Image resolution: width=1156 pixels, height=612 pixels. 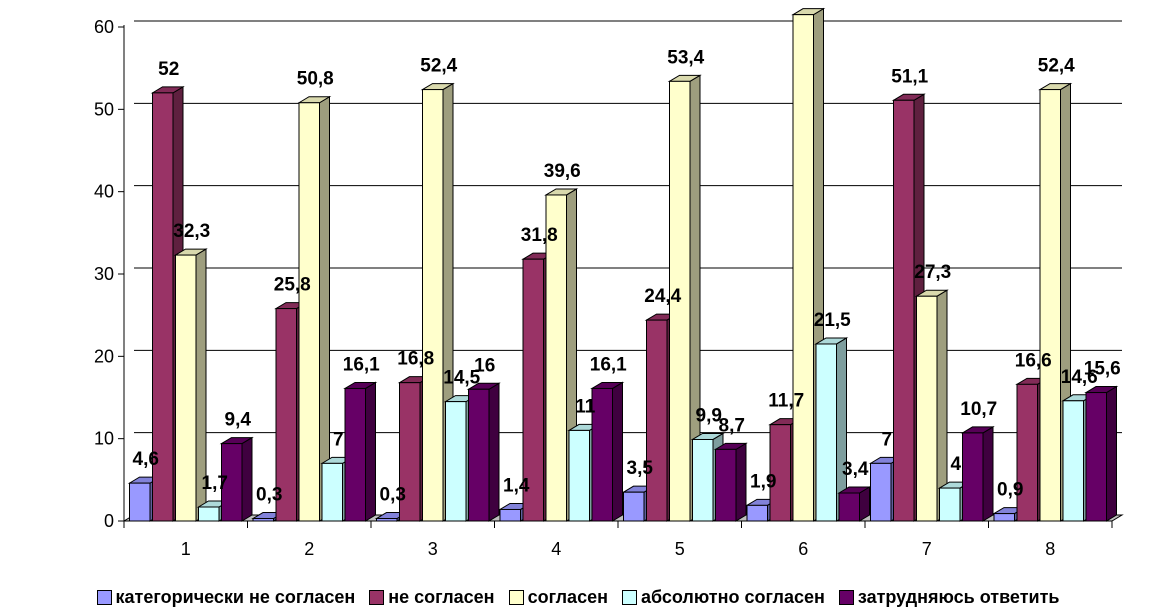 What do you see at coordinates (978, 409) in the screenshot?
I see `data-label: 10,7` at bounding box center [978, 409].